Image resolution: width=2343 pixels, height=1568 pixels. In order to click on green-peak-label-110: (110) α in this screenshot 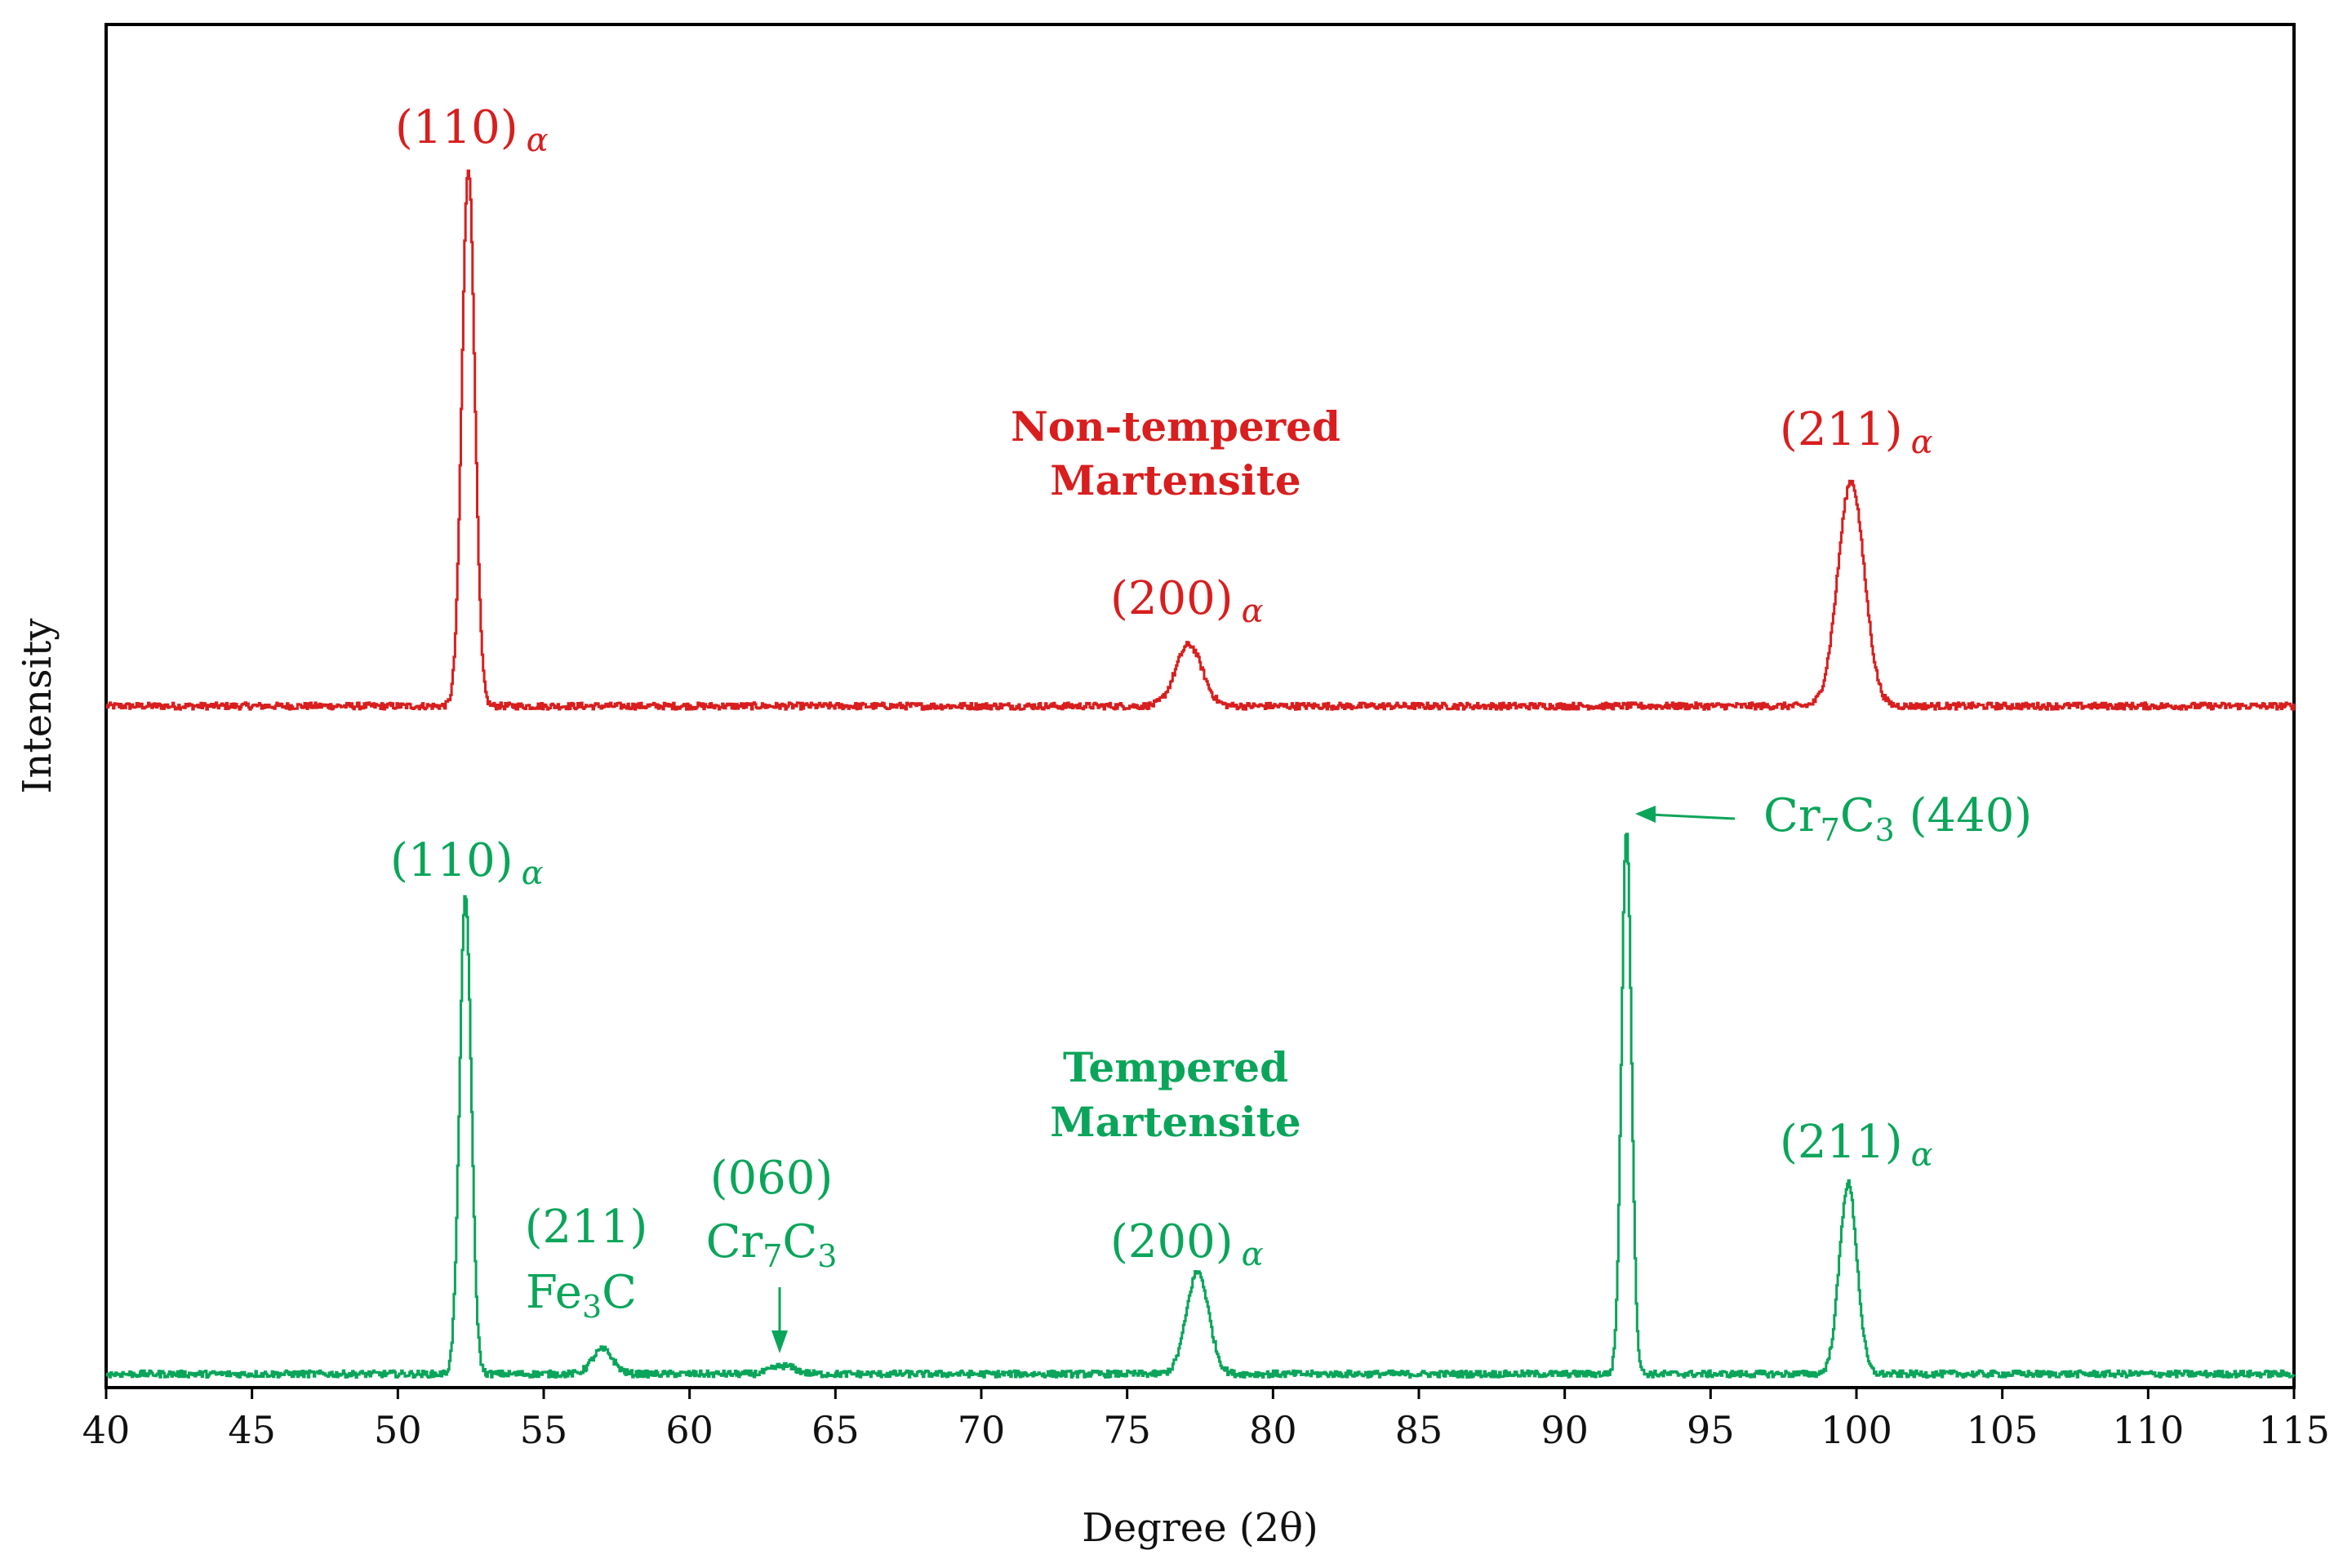, I will do `click(467, 863)`.